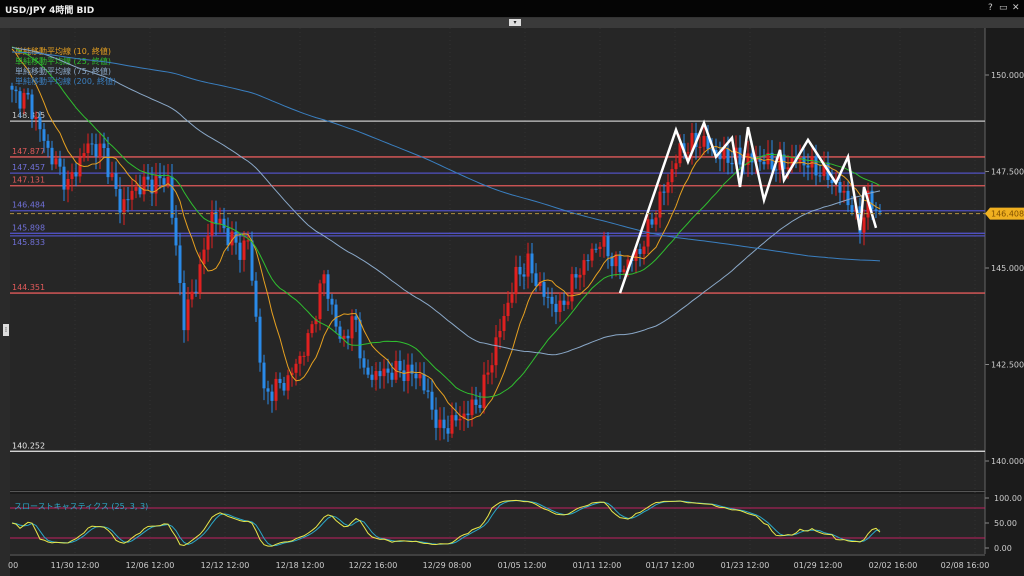 Image resolution: width=1024 pixels, height=576 pixels. I want to click on panel-resize-handle: ⁞, so click(6, 330).